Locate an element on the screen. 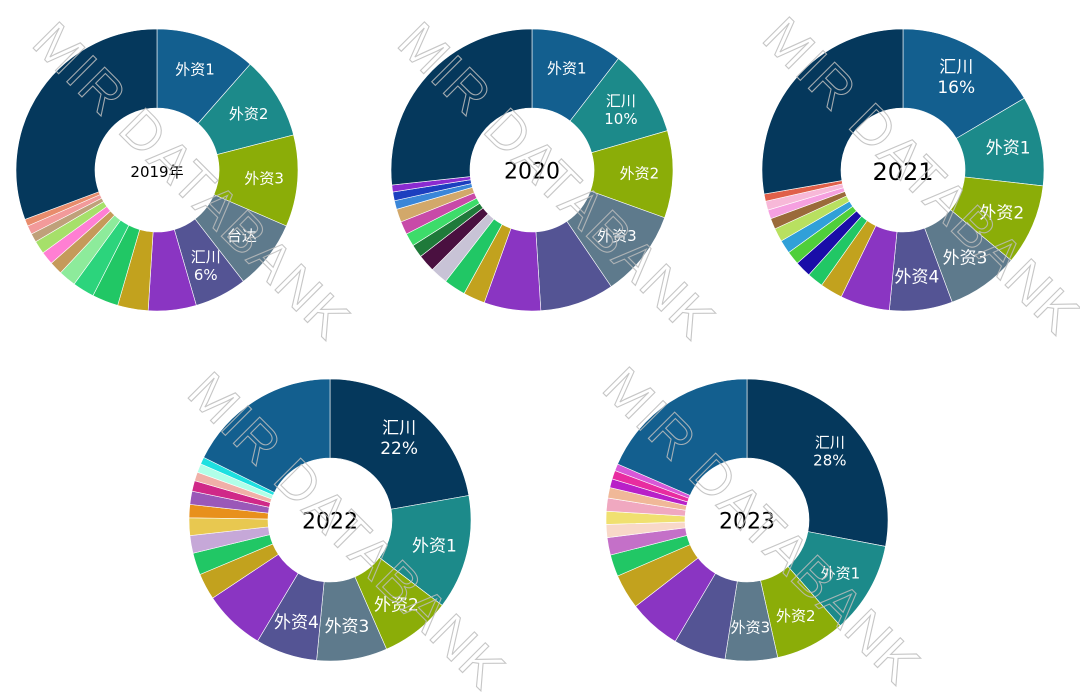 Image resolution: width=1080 pixels, height=692 pixels. chart-center-title: 2022 is located at coordinates (330, 522).